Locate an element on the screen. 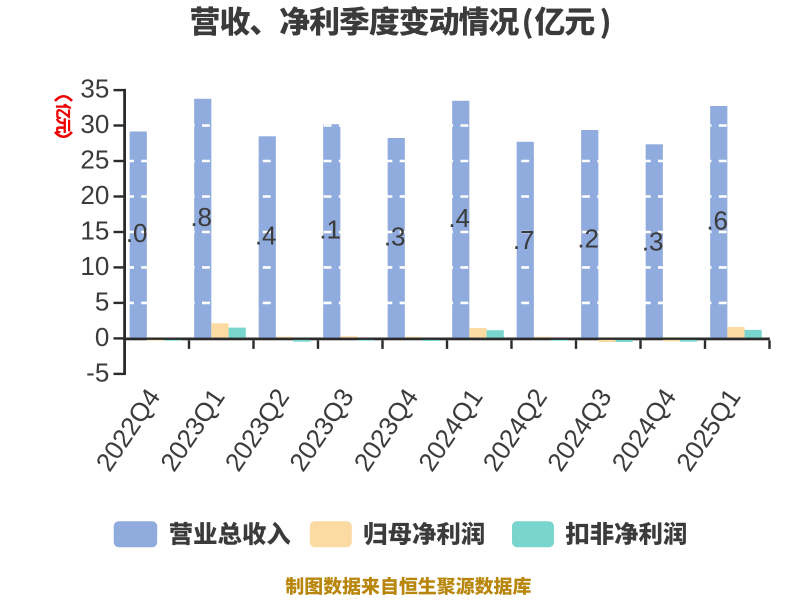 Image resolution: width=800 pixels, height=600 pixels. svg-text: 35 is located at coordinates (94, 89).